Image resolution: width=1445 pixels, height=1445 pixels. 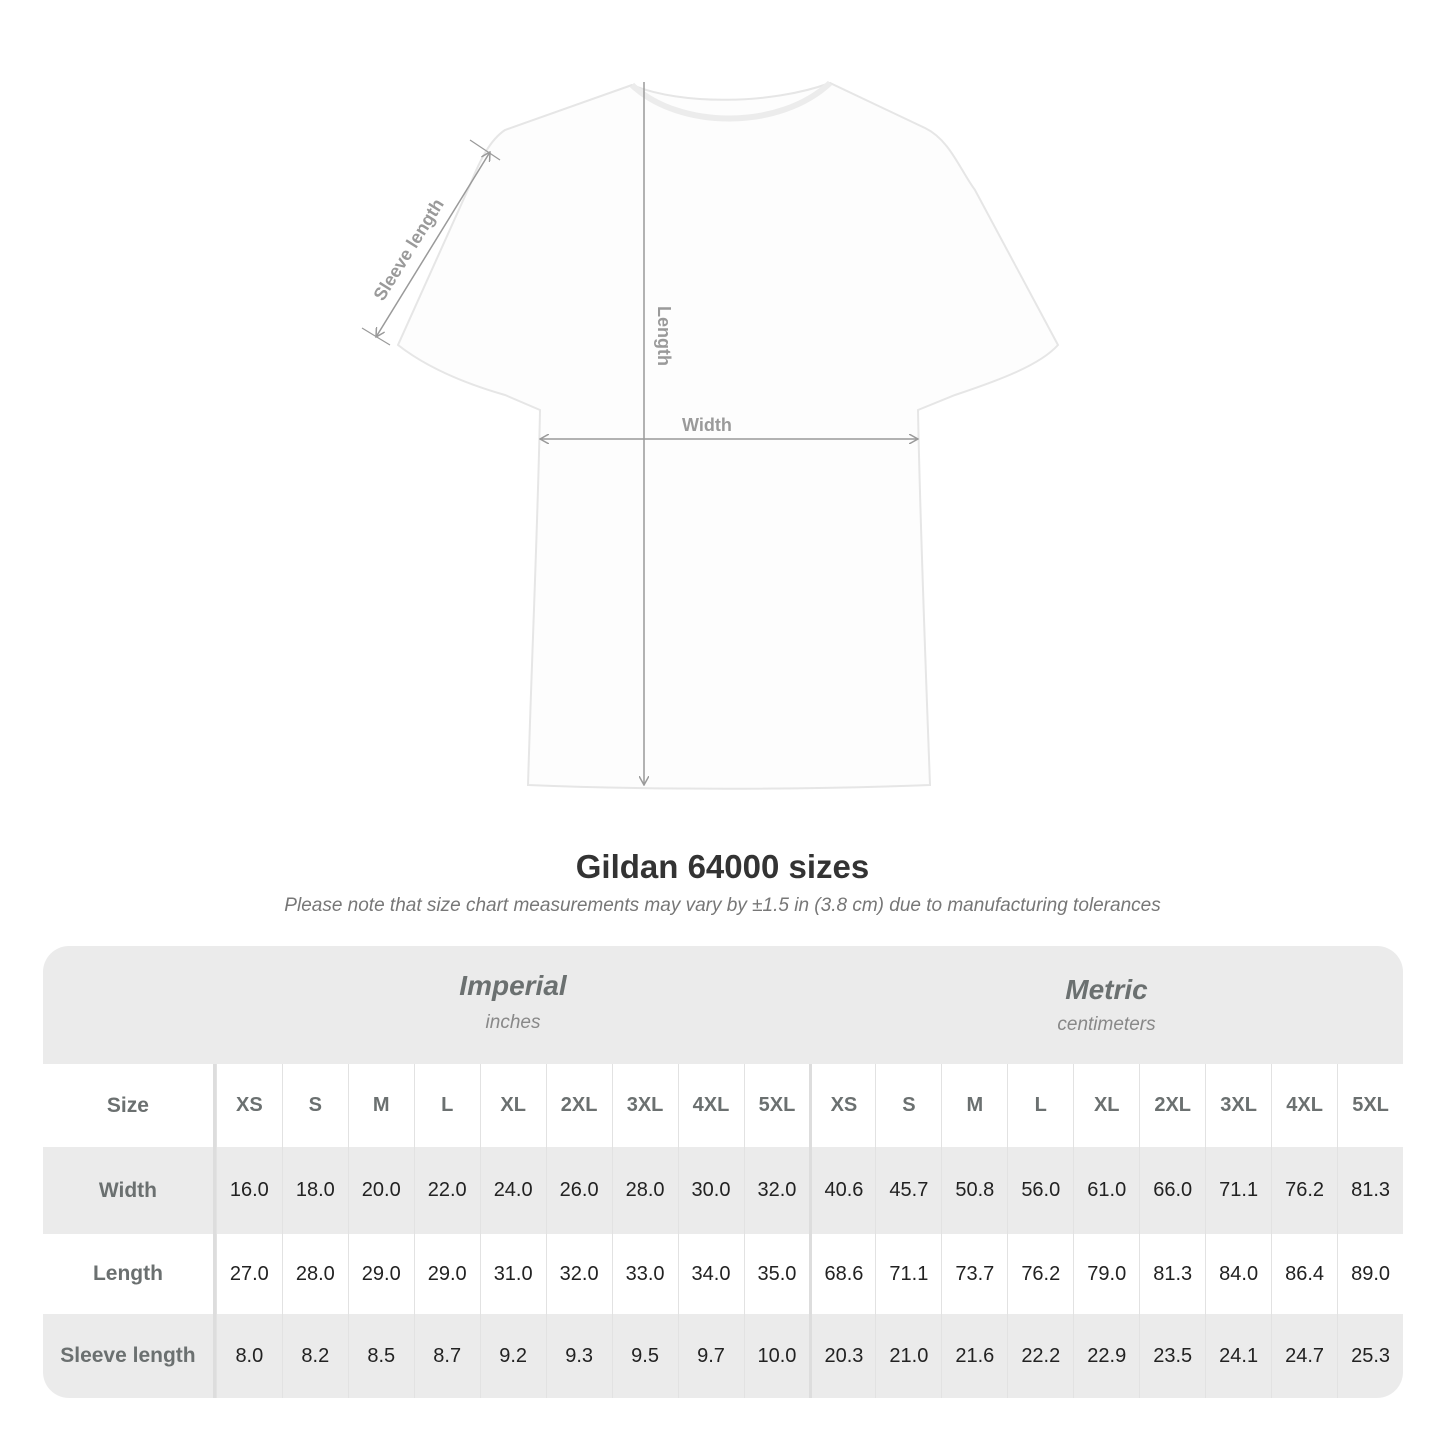 What do you see at coordinates (974, 1356) in the screenshot?
I see `metric-value-cell: 21.6` at bounding box center [974, 1356].